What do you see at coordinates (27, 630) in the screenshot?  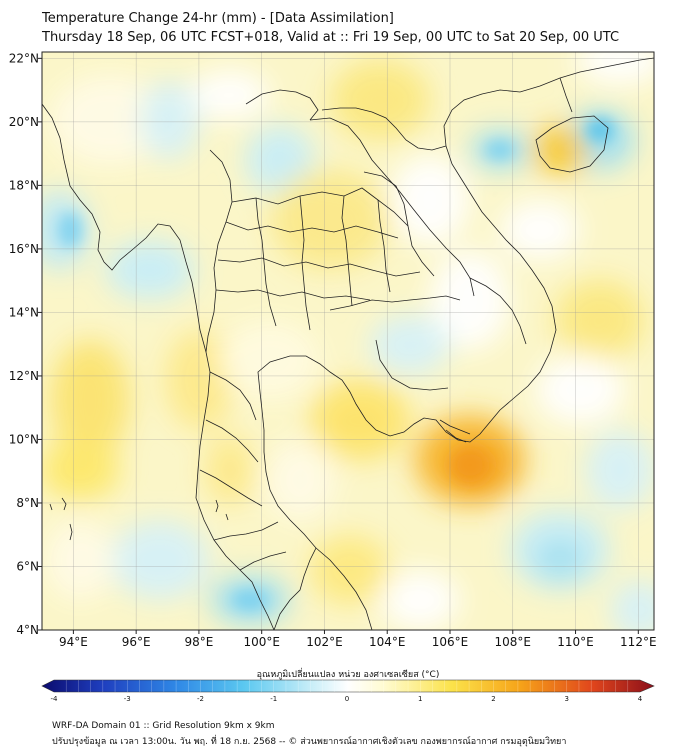 I see `y-tick-label: 4°N` at bounding box center [27, 630].